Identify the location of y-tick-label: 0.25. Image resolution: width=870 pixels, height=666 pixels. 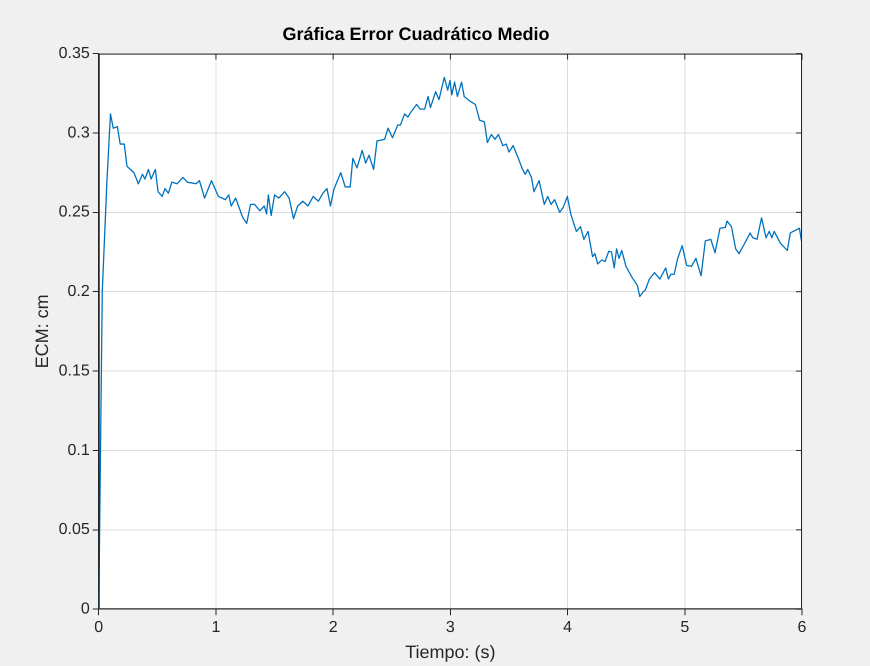
(74, 212).